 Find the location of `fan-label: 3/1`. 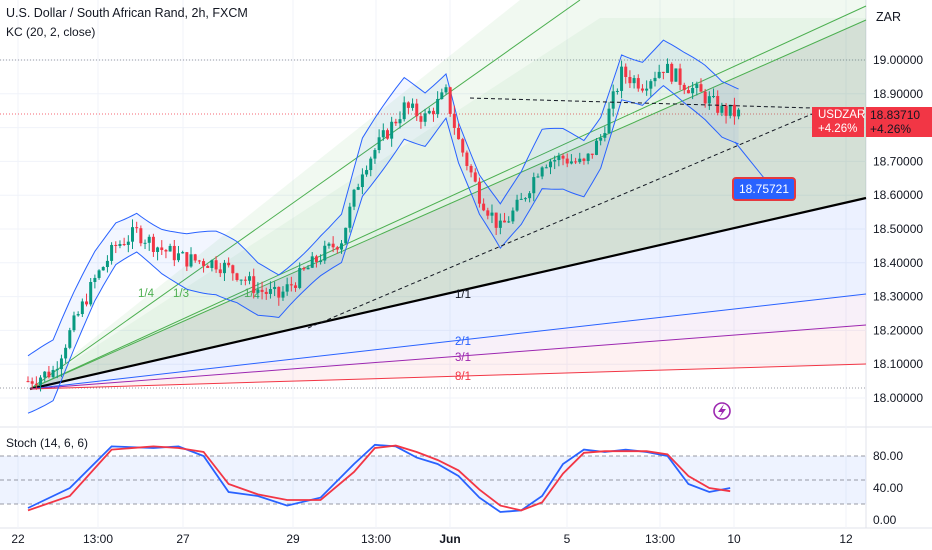

fan-label: 3/1 is located at coordinates (463, 358).